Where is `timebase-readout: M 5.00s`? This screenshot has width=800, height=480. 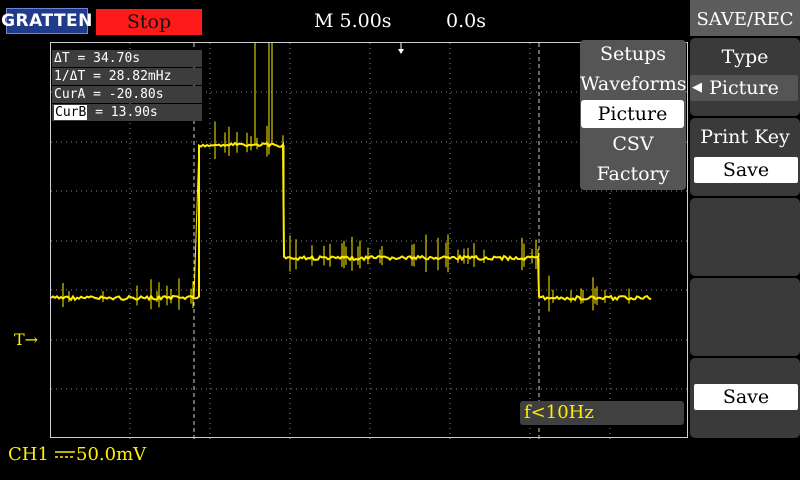
timebase-readout: M 5.00s is located at coordinates (353, 21).